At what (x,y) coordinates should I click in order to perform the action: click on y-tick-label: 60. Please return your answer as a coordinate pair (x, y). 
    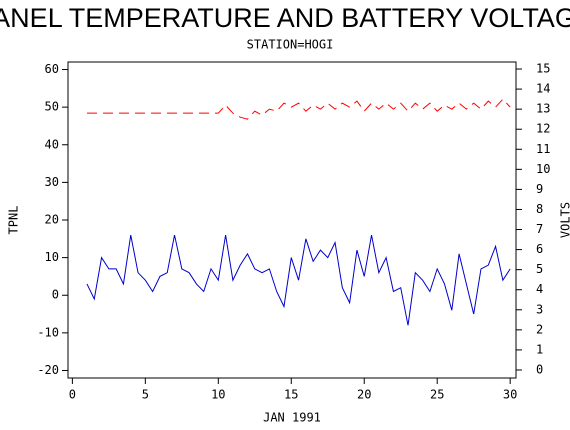
    Looking at the image, I should click on (52, 69).